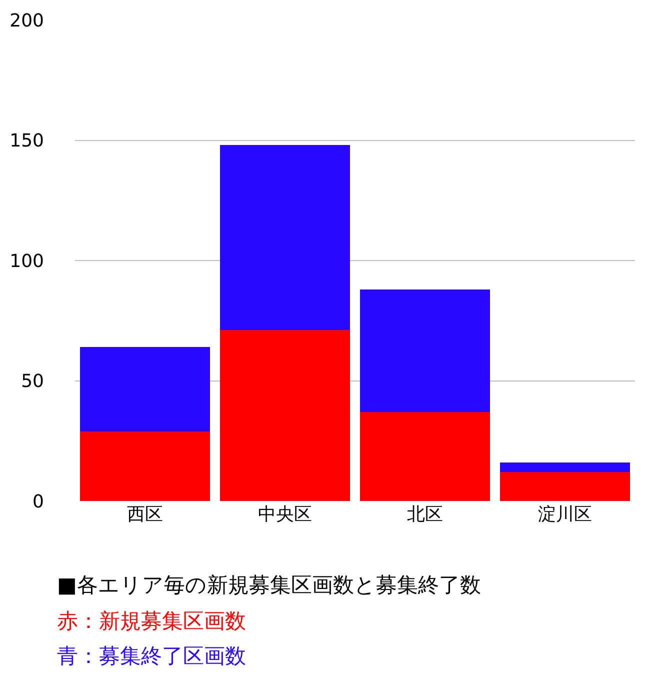  I want to click on x-tick-label: 西区, so click(145, 514).